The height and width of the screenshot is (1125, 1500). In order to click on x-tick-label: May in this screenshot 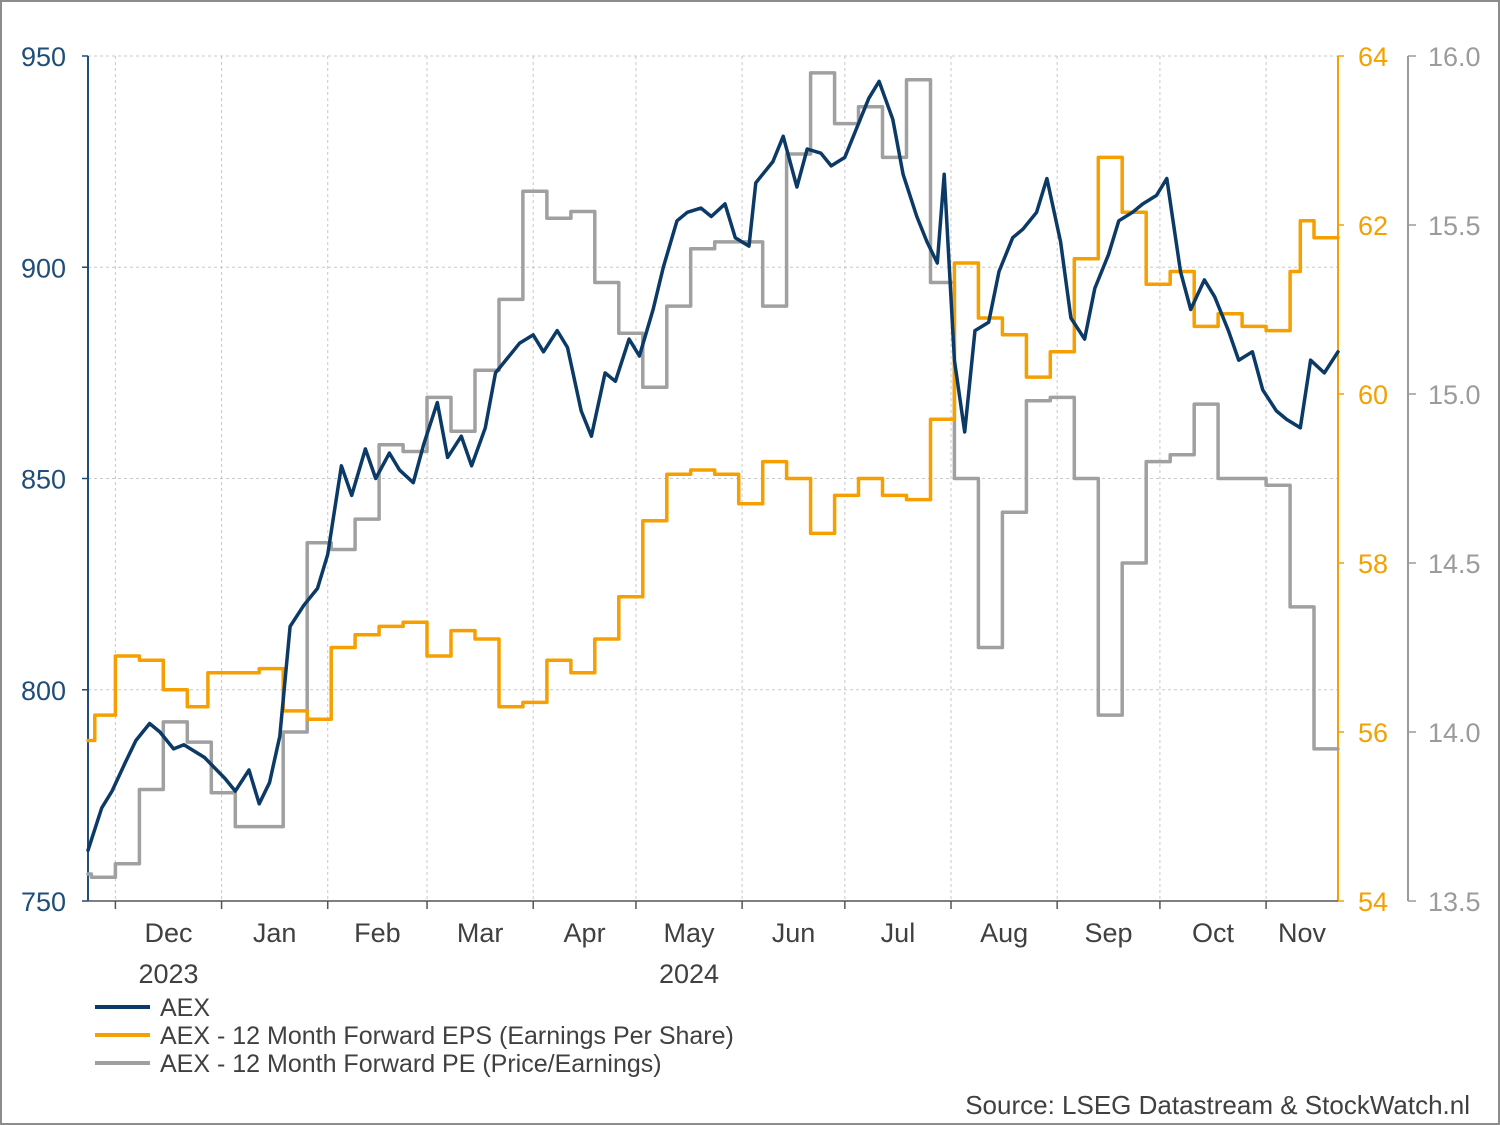, I will do `click(690, 933)`.